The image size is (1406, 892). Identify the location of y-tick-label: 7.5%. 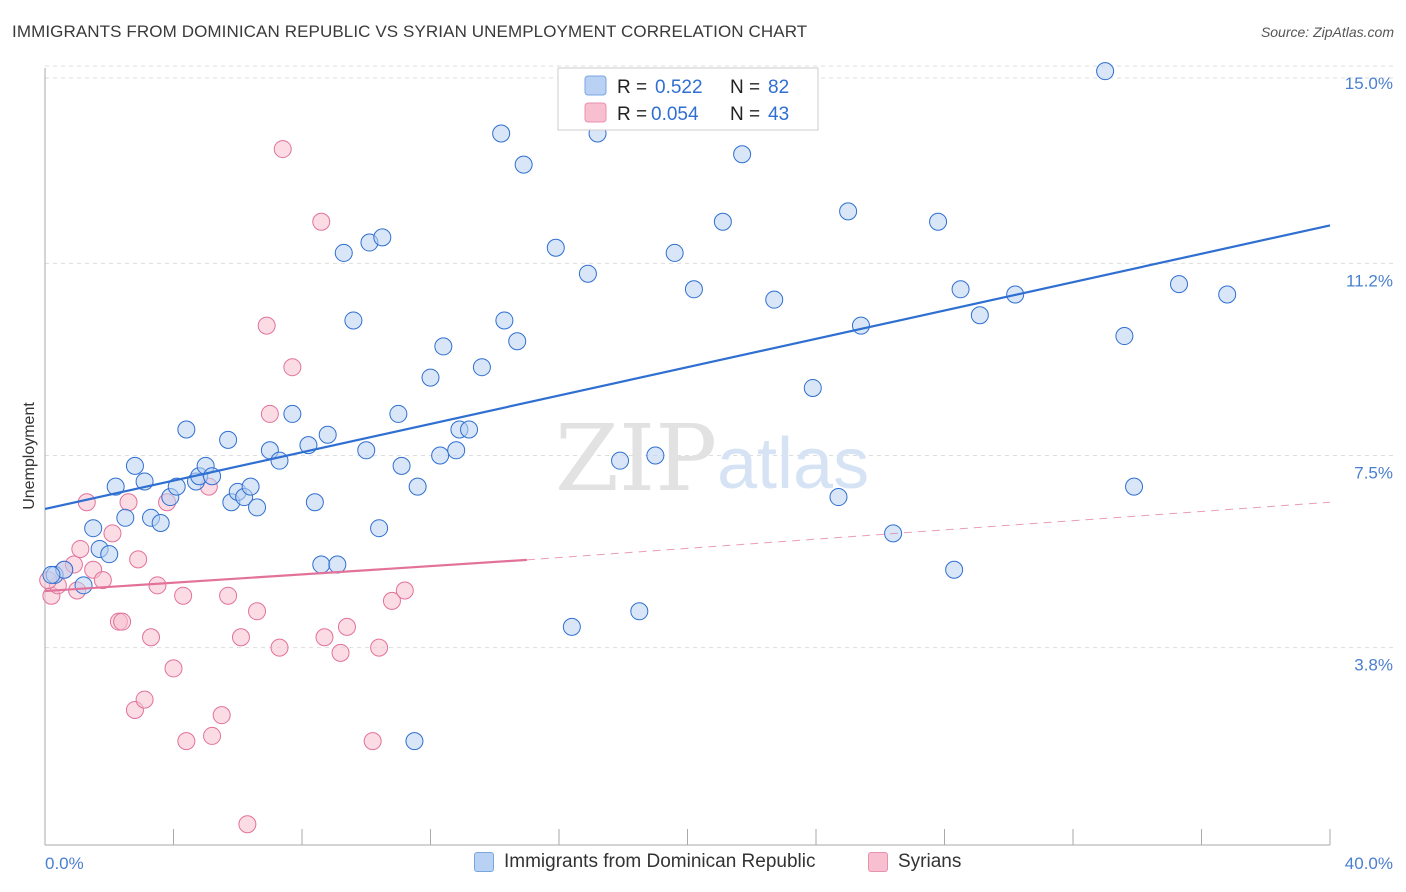
(1373, 472).